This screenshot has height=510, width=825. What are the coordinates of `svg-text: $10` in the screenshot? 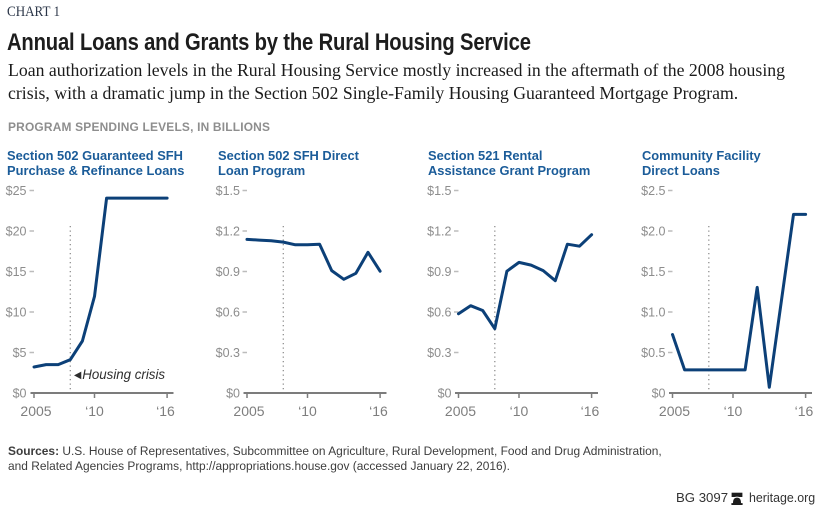 It's located at (16, 313).